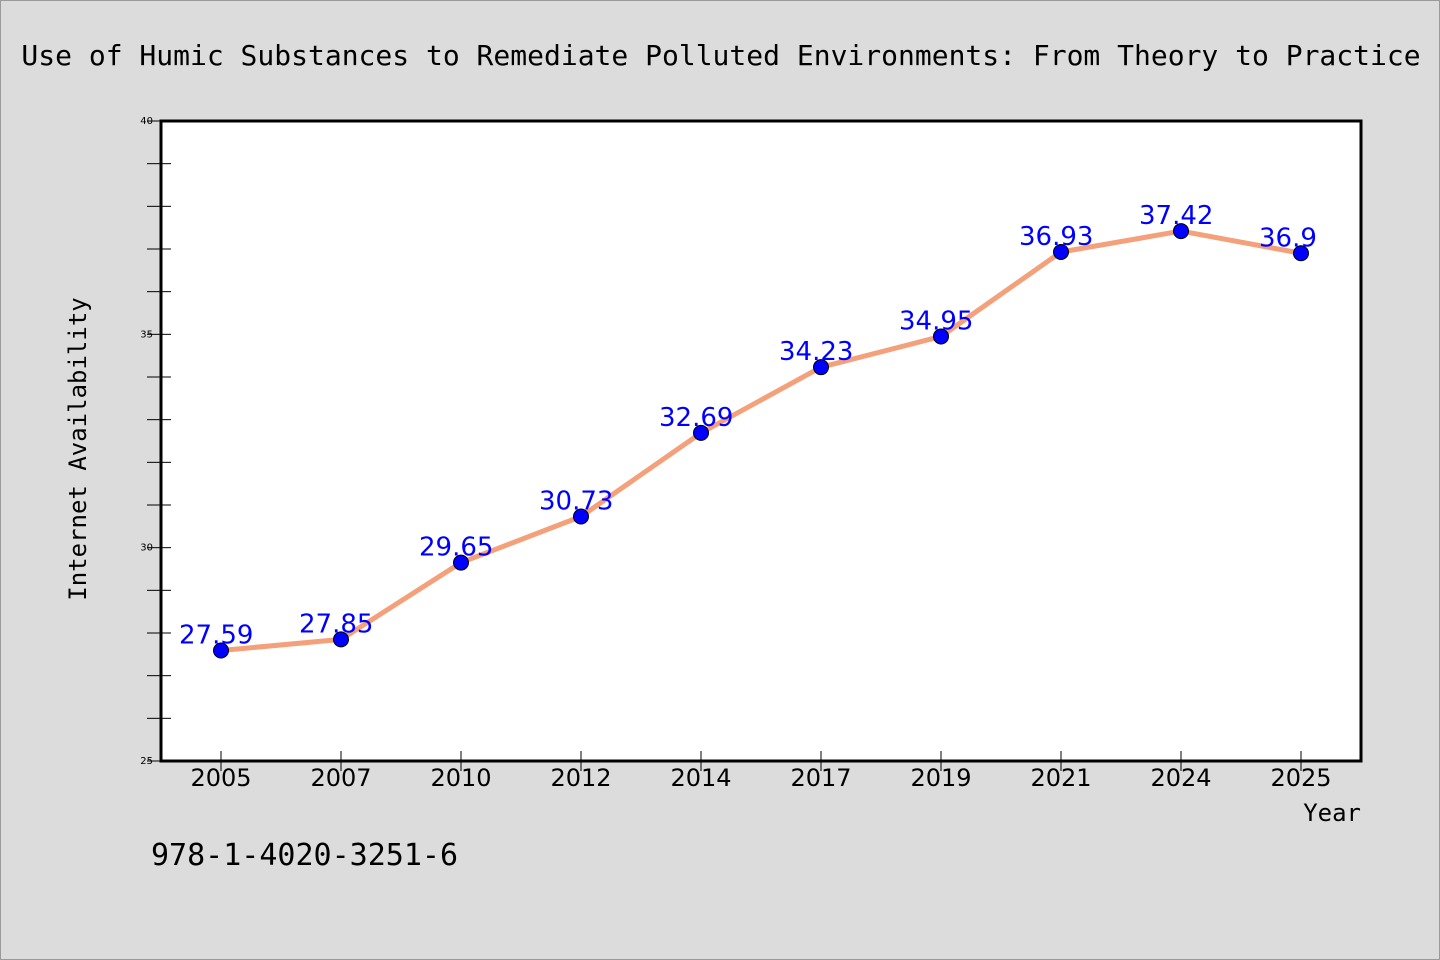 This screenshot has width=1440, height=960. What do you see at coordinates (816, 352) in the screenshot?
I see `data-label: 34.23` at bounding box center [816, 352].